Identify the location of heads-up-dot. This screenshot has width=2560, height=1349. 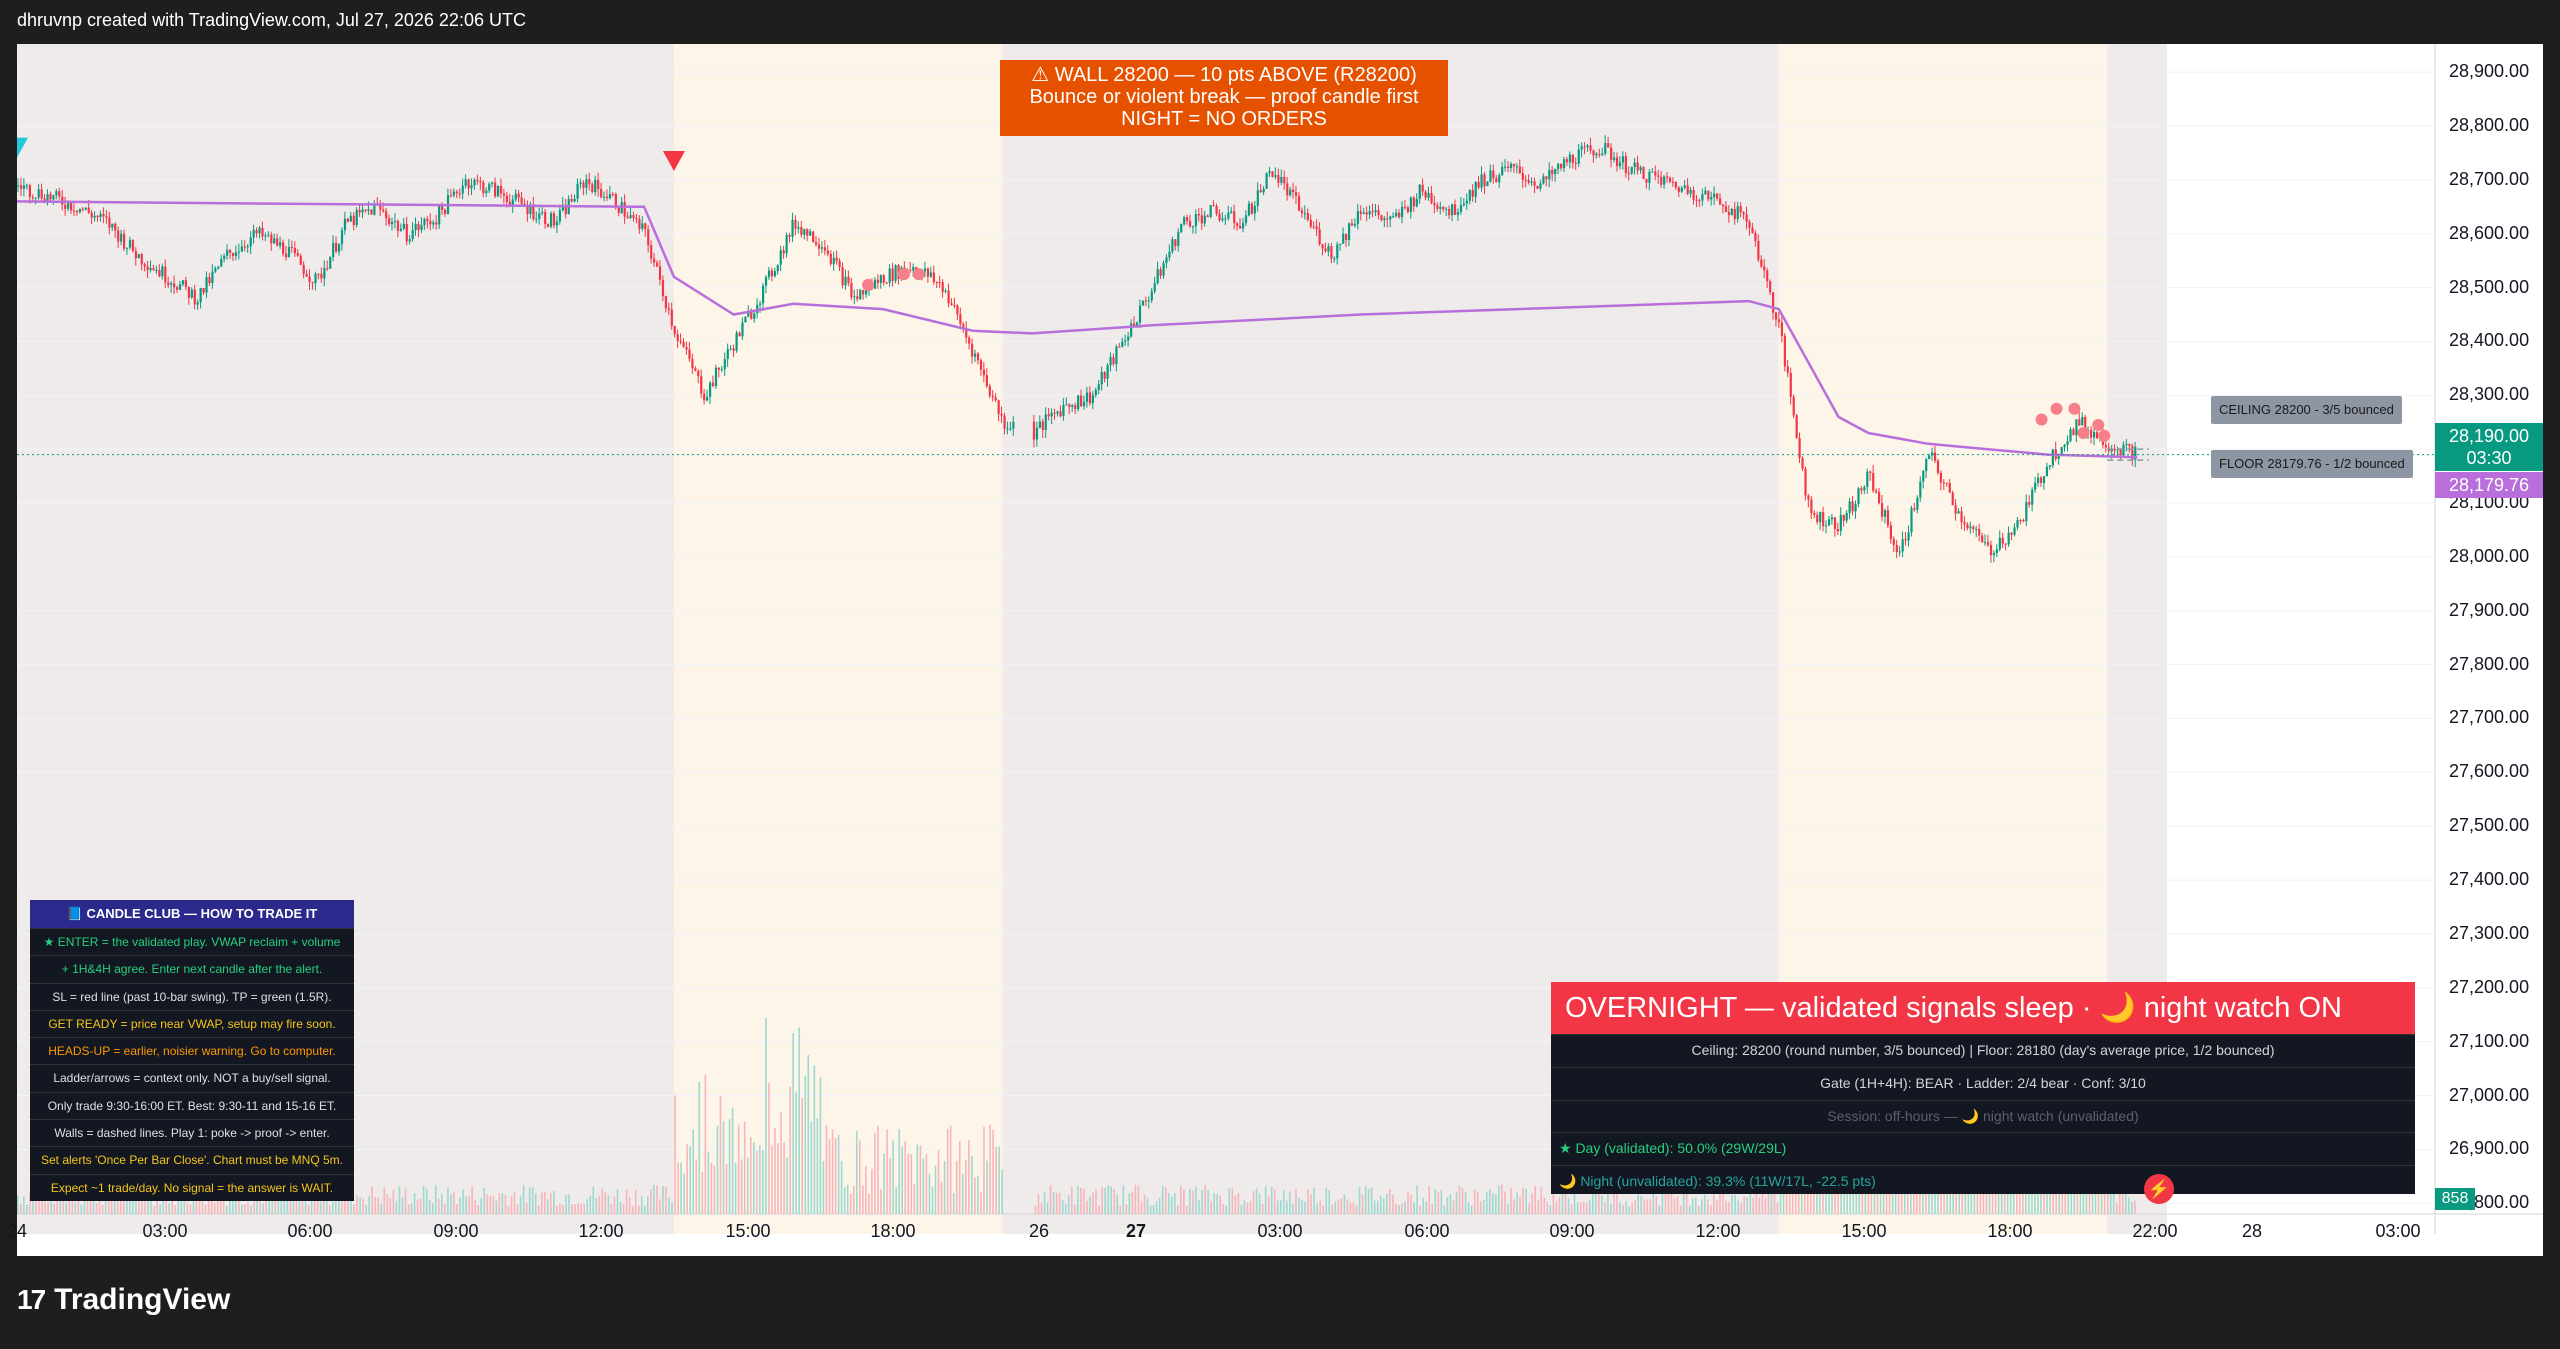
(2041, 419).